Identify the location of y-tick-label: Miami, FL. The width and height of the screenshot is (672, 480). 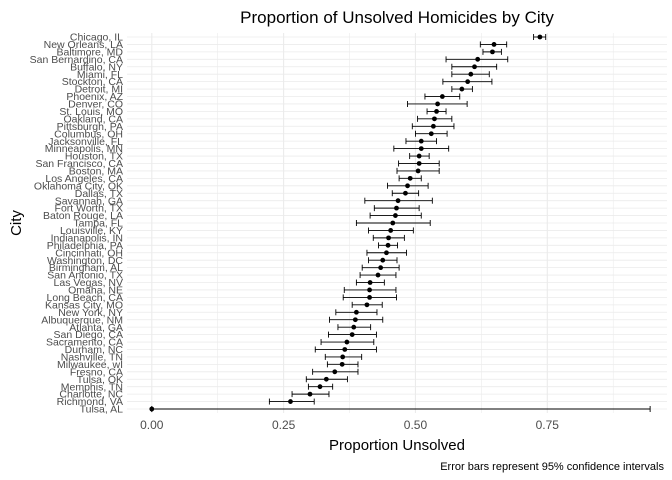
(100, 75).